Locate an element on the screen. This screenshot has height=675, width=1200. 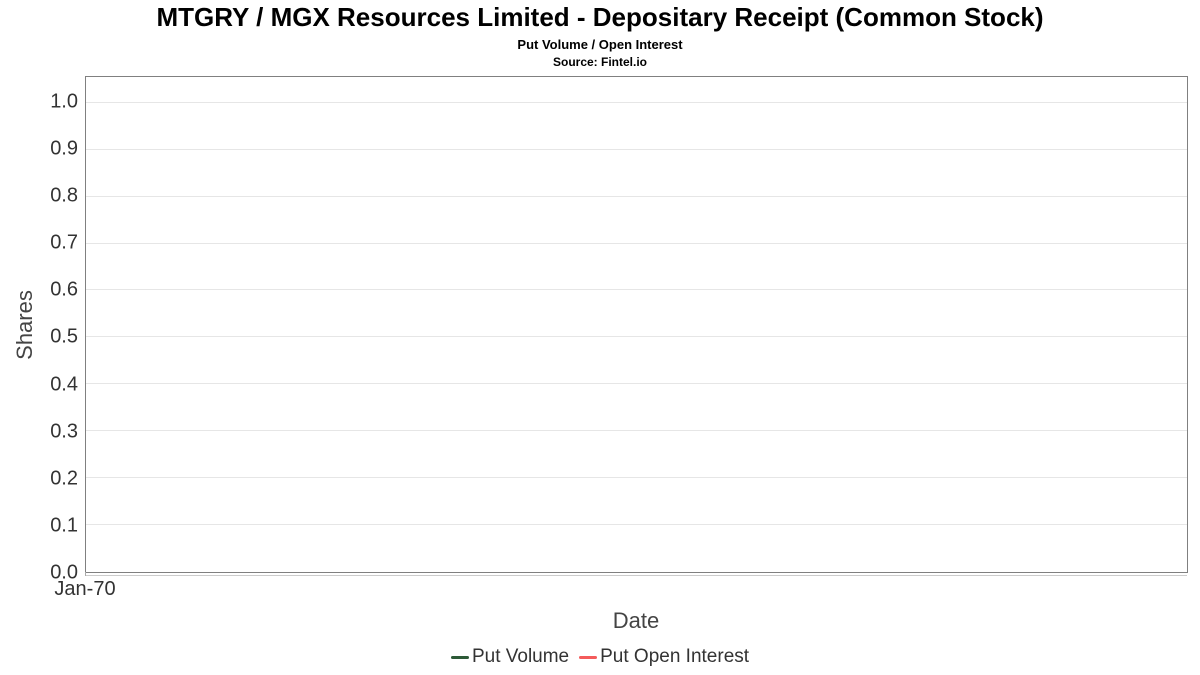
y-tick-label: 0.9 is located at coordinates (64, 148).